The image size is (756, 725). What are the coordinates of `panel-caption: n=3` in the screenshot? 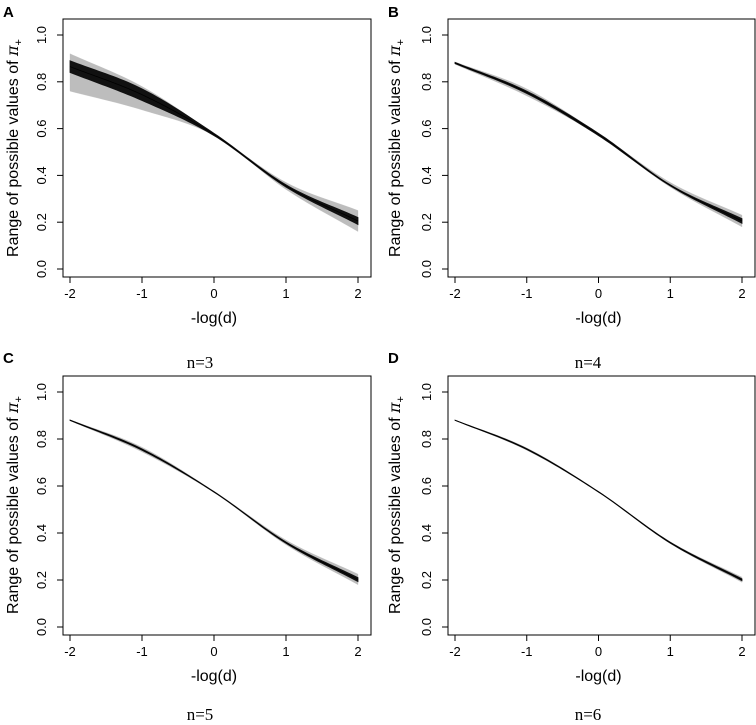 It's located at (200, 362).